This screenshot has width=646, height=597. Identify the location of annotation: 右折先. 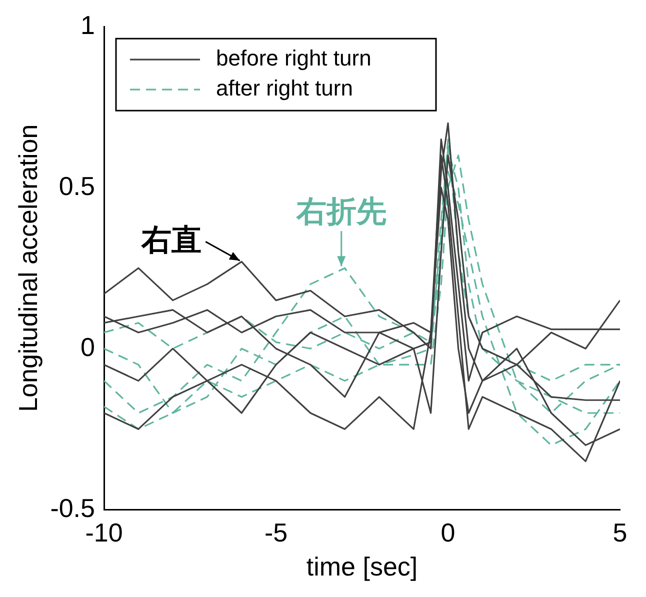
(340, 211).